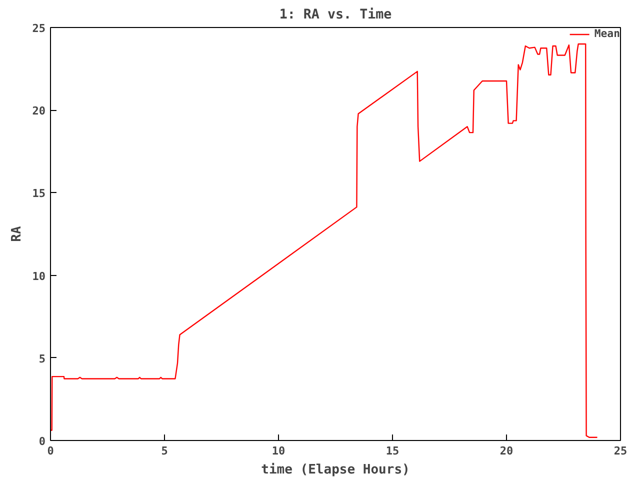 The image size is (640, 480). I want to click on y-tick-label: 0, so click(42, 441).